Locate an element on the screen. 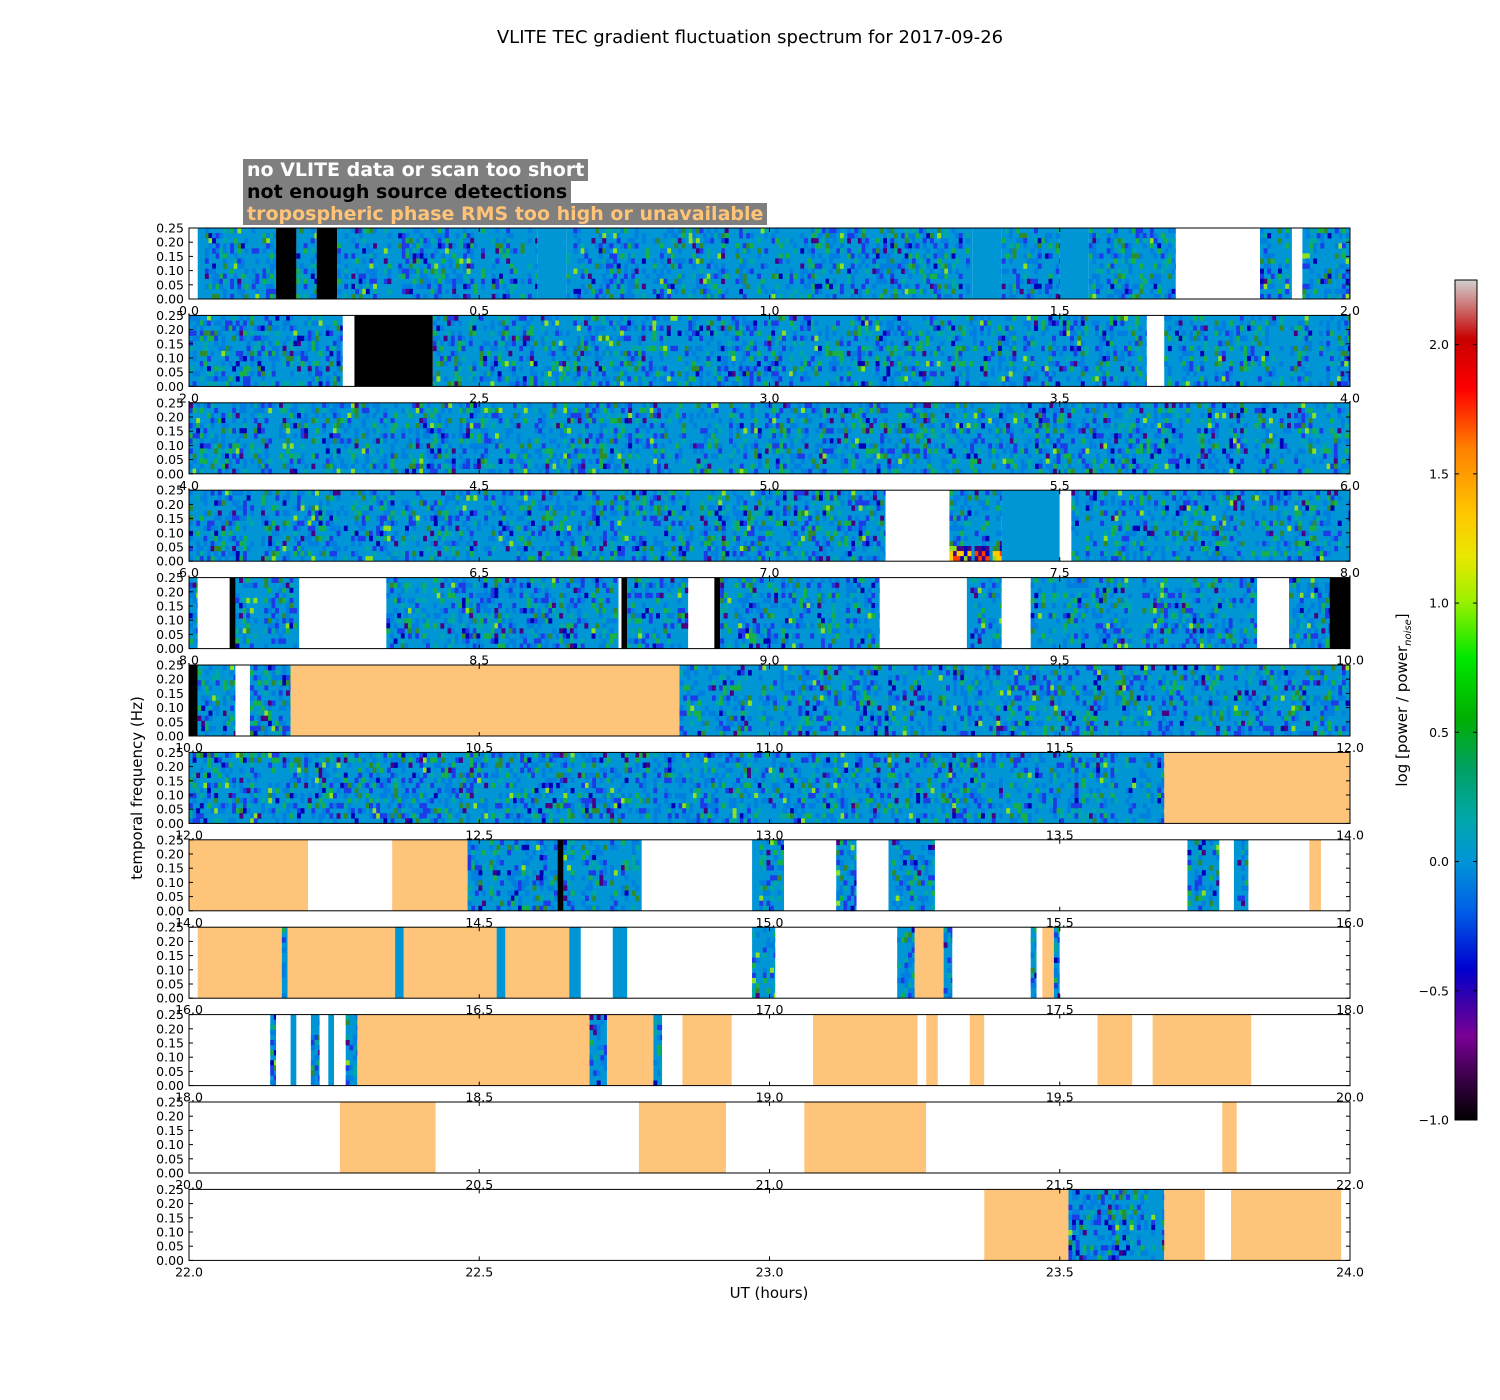 Image resolution: width=1500 pixels, height=1400 pixels. y-axis-label: temporal frequency (Hz) is located at coordinates (137, 788).